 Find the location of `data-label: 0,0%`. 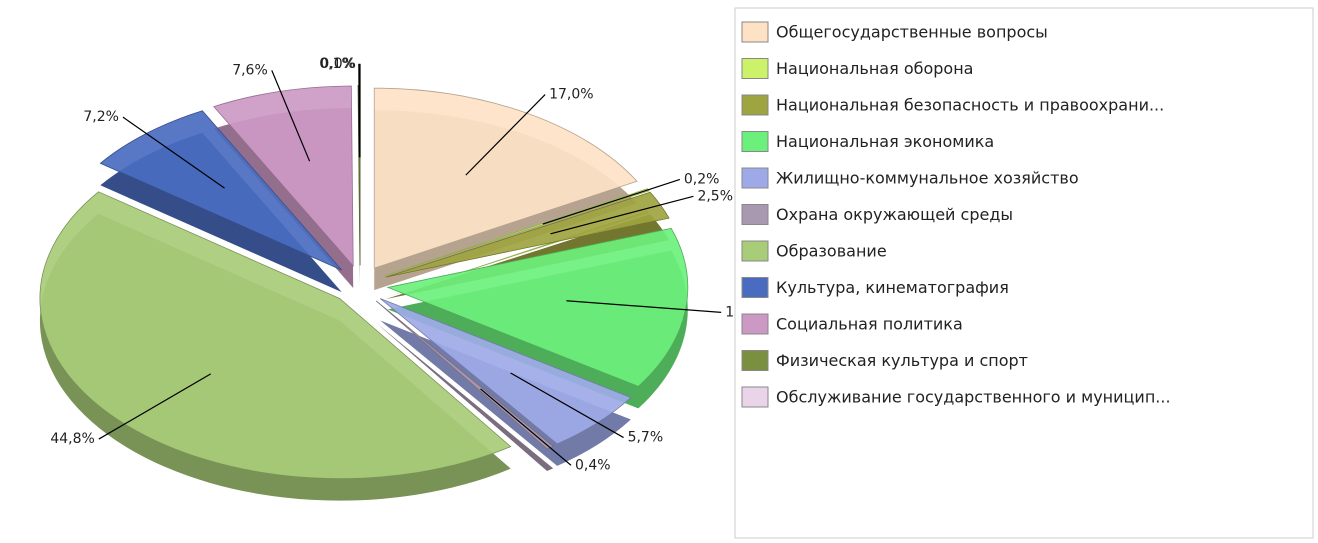

data-label: 0,0% is located at coordinates (338, 64).